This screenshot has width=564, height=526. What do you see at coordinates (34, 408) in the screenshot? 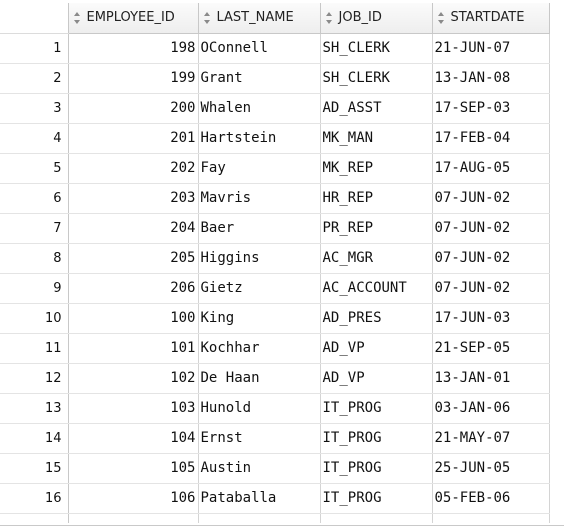
I see `row-number: 13` at bounding box center [34, 408].